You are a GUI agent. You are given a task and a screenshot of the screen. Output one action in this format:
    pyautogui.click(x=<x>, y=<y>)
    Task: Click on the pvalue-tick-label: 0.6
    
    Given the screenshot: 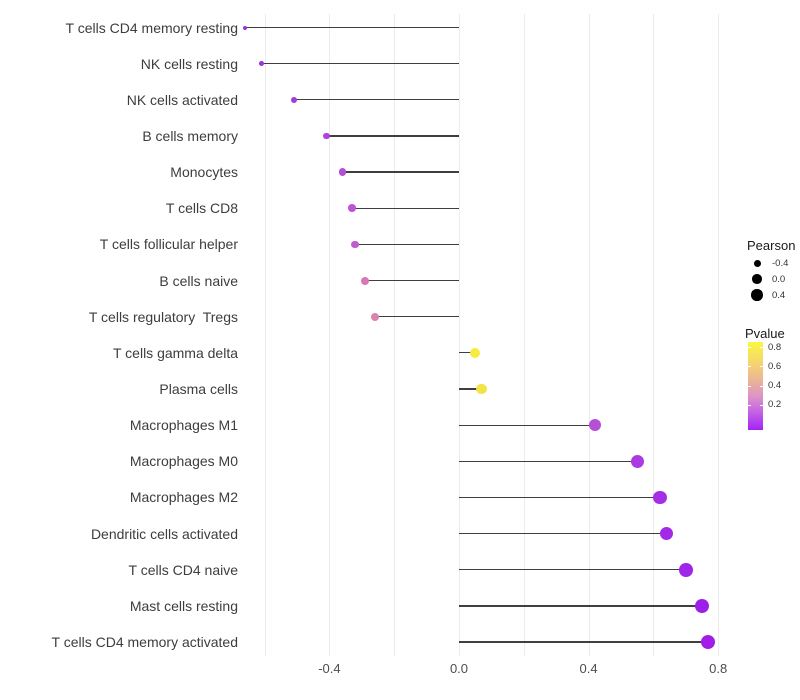 What is the action you would take?
    pyautogui.click(x=775, y=366)
    